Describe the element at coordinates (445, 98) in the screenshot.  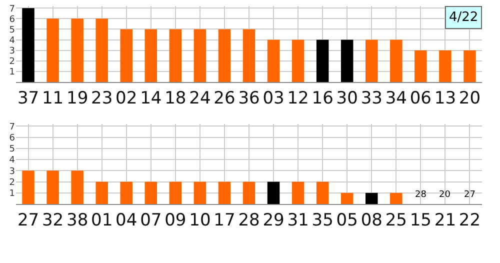
I see `x-tick-label: 13` at that location.